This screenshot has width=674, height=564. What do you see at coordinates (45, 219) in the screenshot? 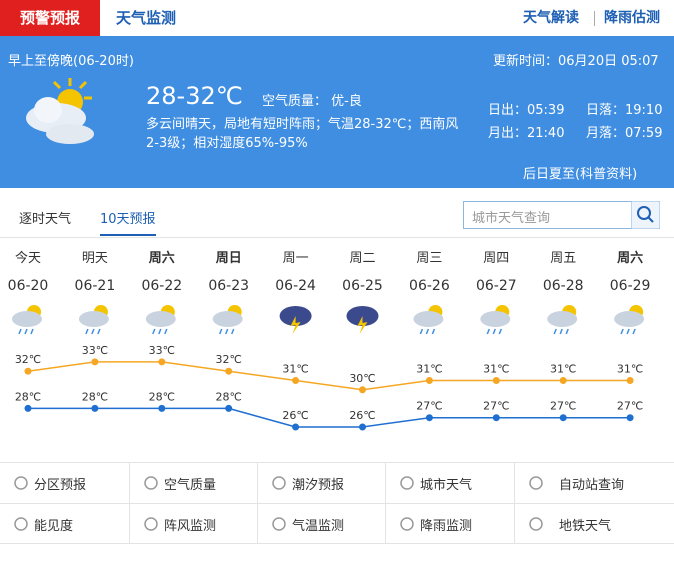
I see `forecast-tab: 逐时天气` at bounding box center [45, 219].